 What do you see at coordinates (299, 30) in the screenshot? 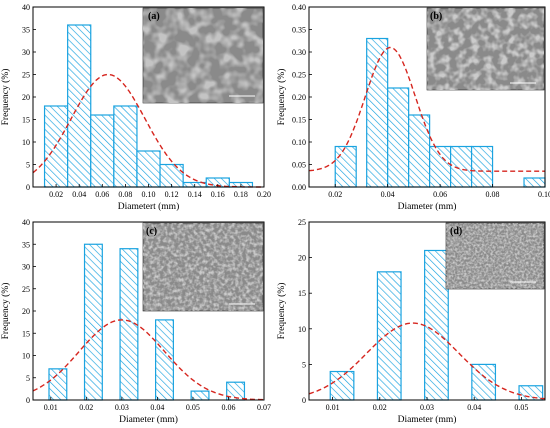
I see `y-tick-label: 0.35` at bounding box center [299, 30].